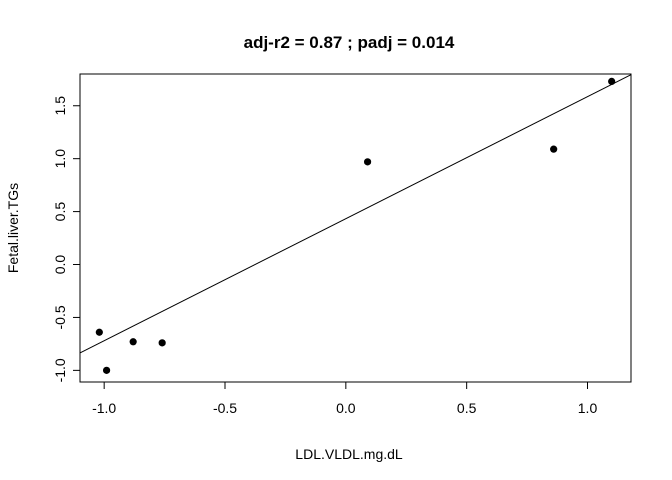  Describe the element at coordinates (104, 408) in the screenshot. I see `x-tick-label: -1.0` at that location.